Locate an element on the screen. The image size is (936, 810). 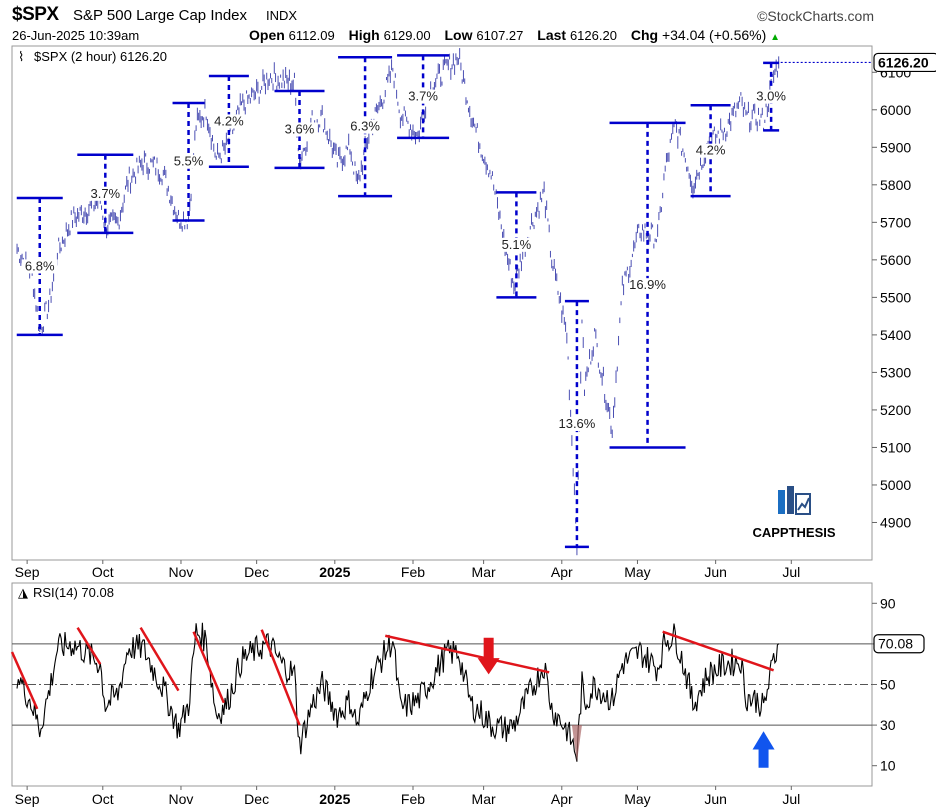
price-legend-icon: ⌇ is located at coordinates (21, 56).